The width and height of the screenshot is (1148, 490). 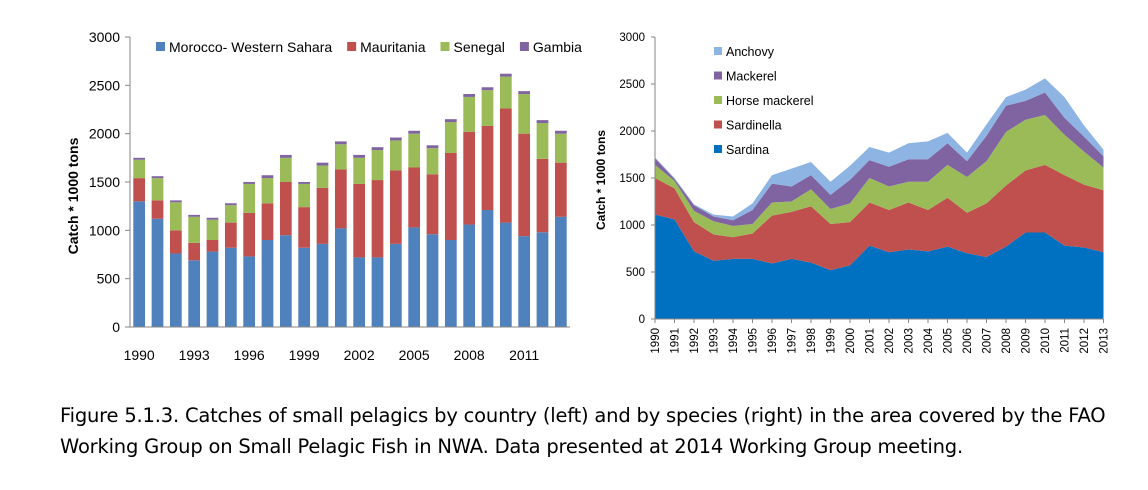 What do you see at coordinates (632, 226) in the screenshot?
I see `y-tick-label: 1000` at bounding box center [632, 226].